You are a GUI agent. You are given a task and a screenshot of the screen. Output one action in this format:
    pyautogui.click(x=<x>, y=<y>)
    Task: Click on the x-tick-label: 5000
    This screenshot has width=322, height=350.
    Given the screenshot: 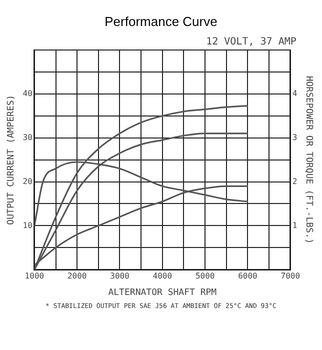 What is the action you would take?
    pyautogui.click(x=205, y=275)
    